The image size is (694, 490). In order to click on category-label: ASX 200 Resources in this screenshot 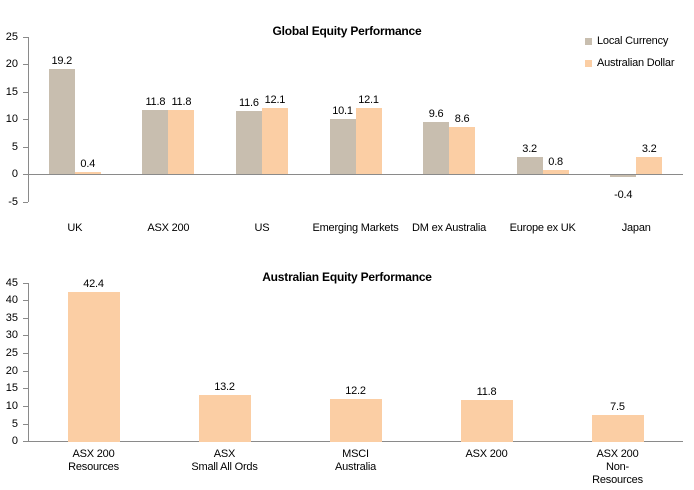, I will do `click(93, 460)`.